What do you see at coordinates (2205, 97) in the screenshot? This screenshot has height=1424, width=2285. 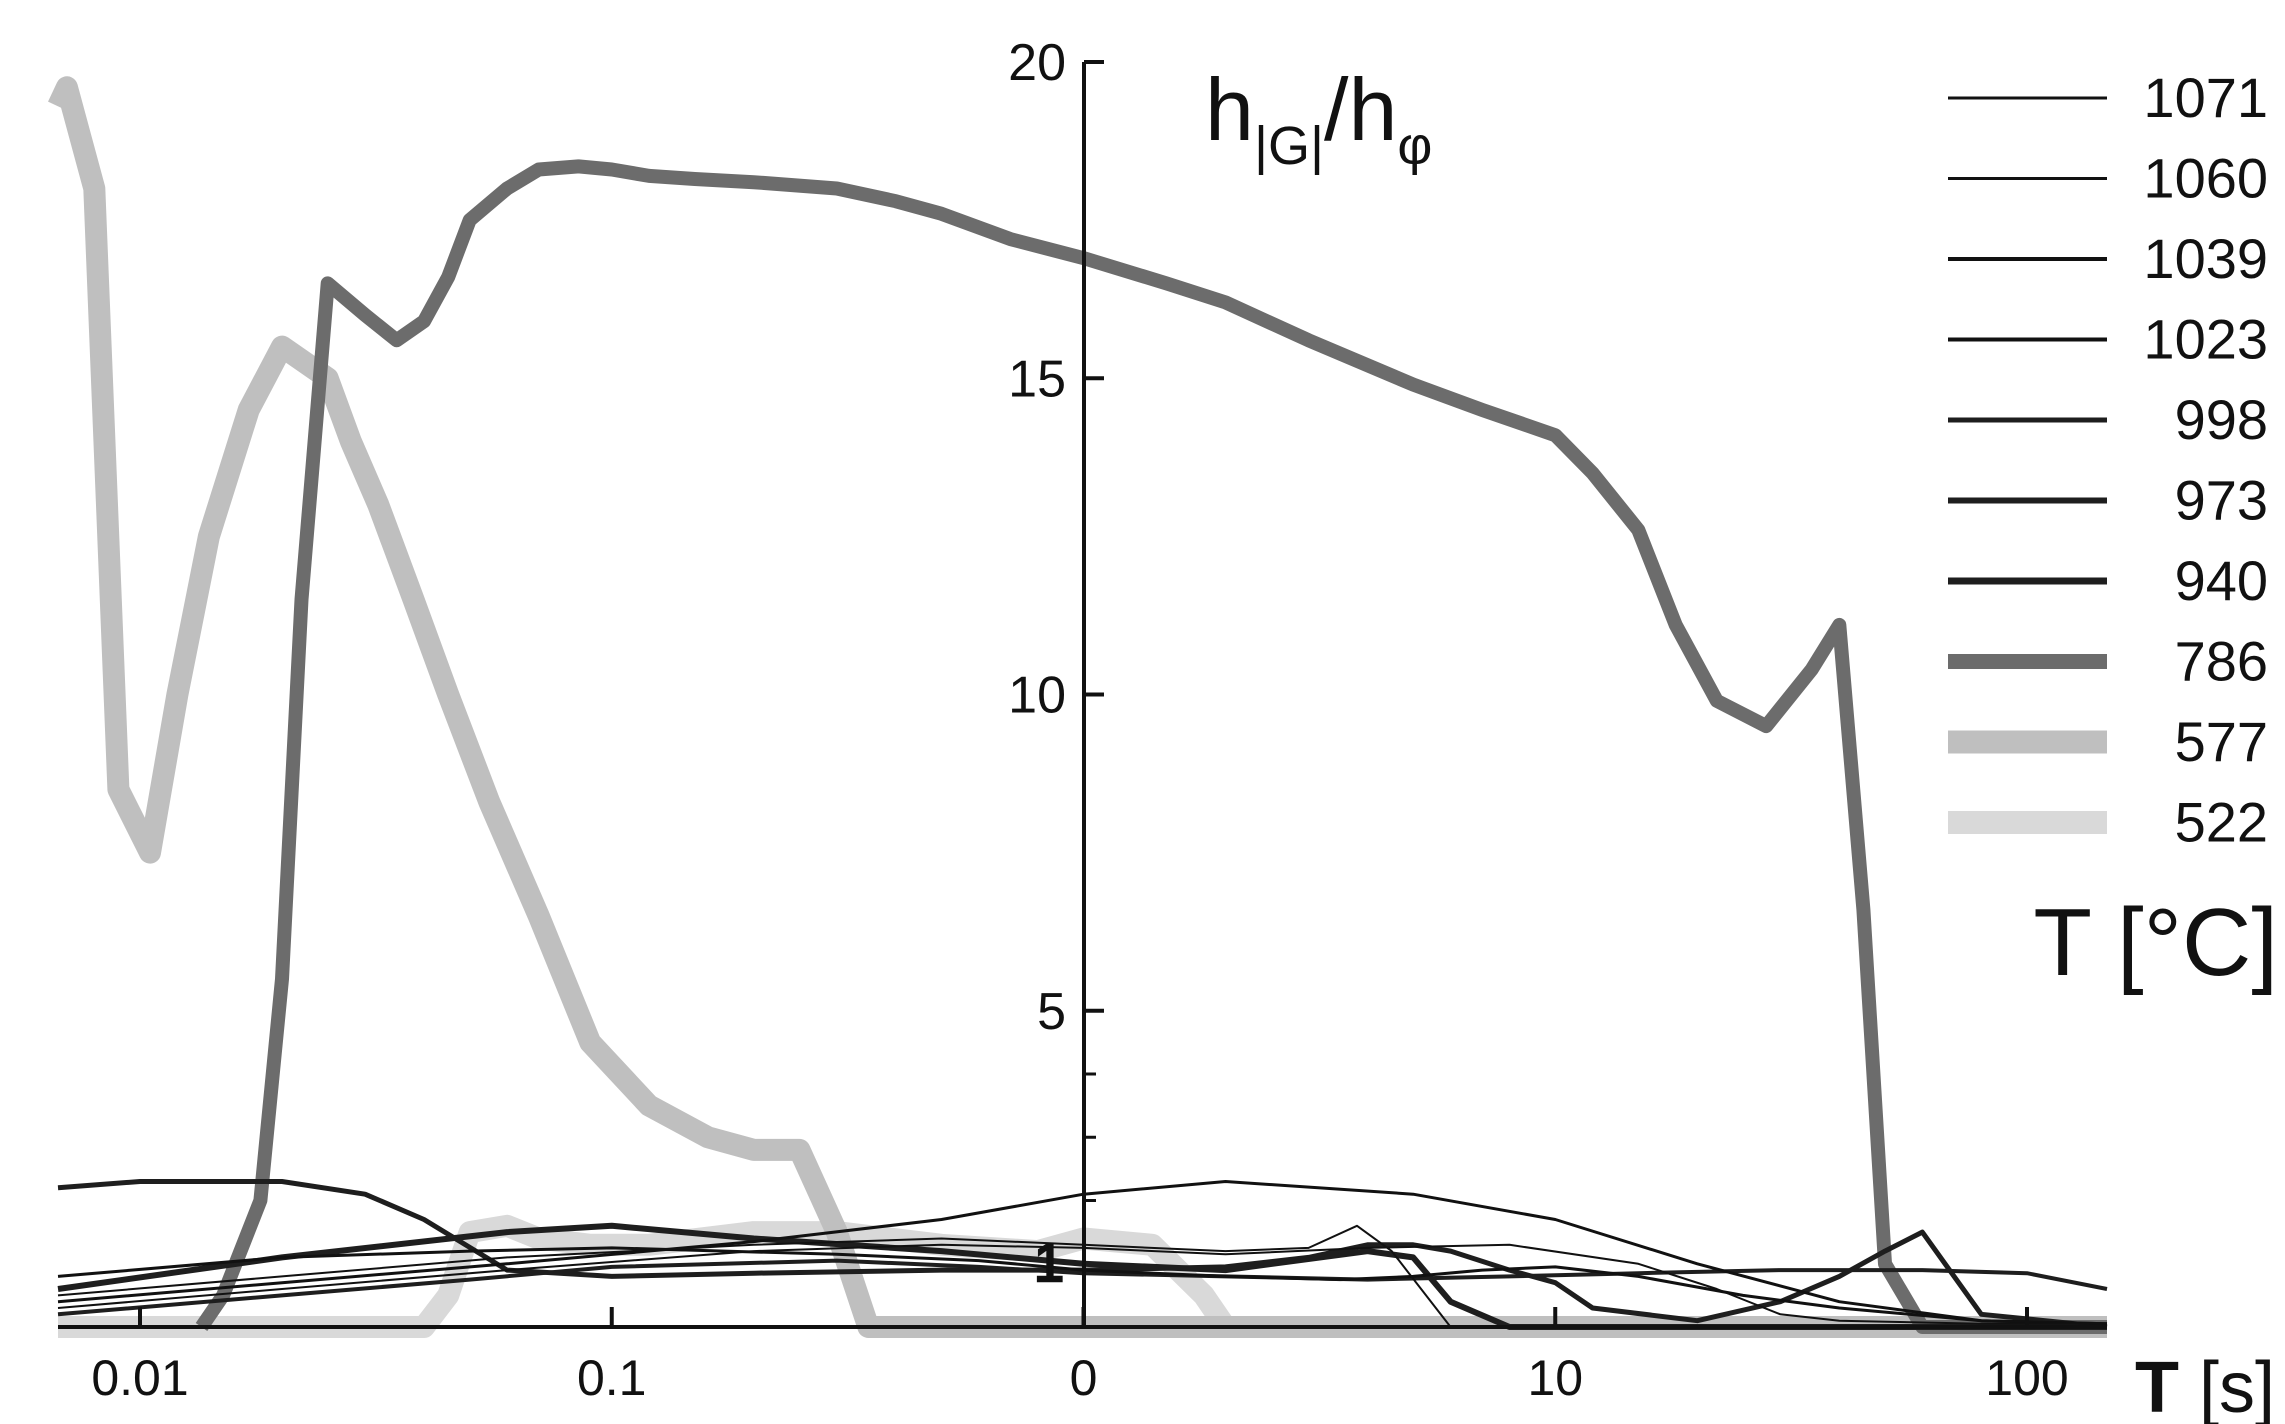 I see `legend-label-1071: 1071` at bounding box center [2205, 97].